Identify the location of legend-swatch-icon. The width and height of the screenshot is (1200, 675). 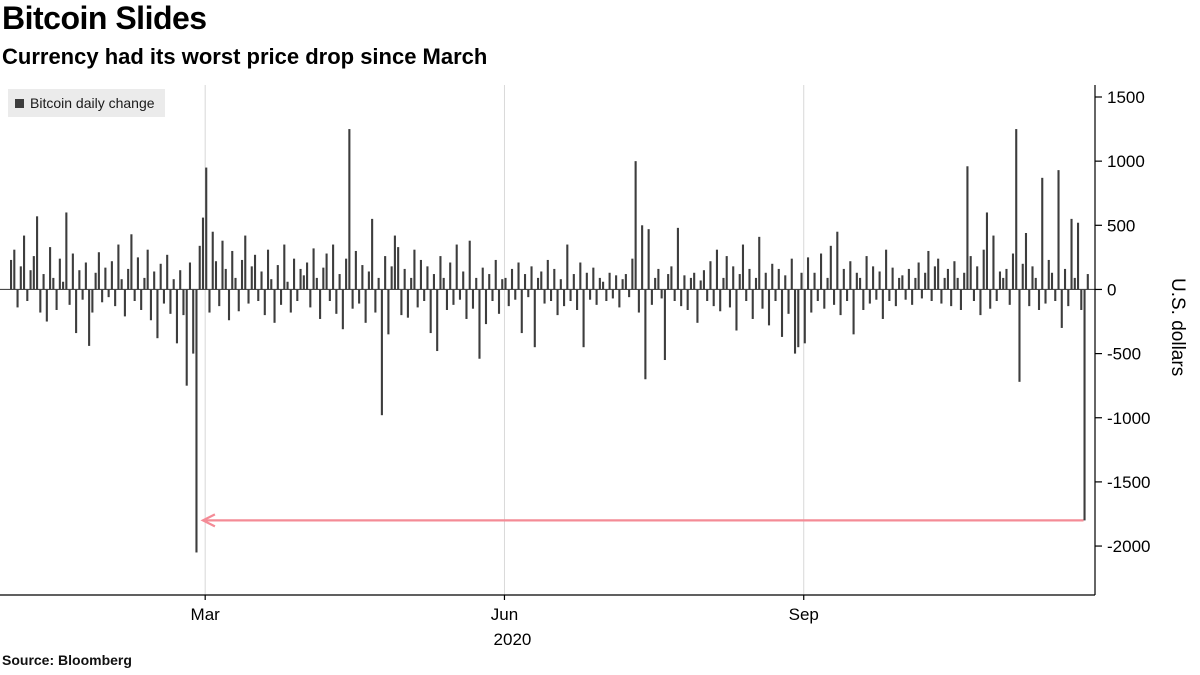
(19, 103).